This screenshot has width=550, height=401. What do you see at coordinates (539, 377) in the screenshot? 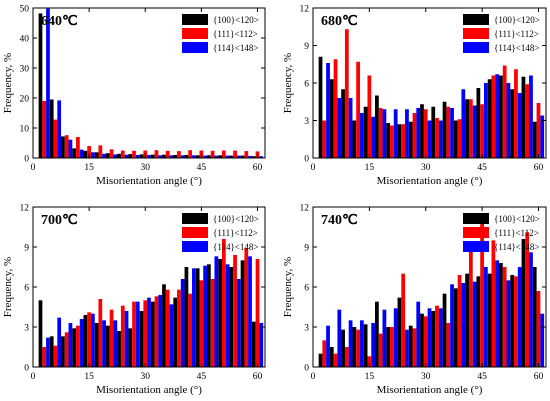
I see `x-tick-label: 60` at bounding box center [539, 377].